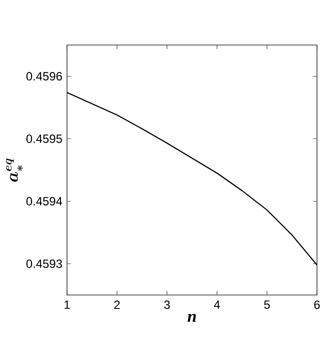 Image resolution: width=327 pixels, height=340 pixels. I want to click on x-tick-label: 1, so click(67, 304).